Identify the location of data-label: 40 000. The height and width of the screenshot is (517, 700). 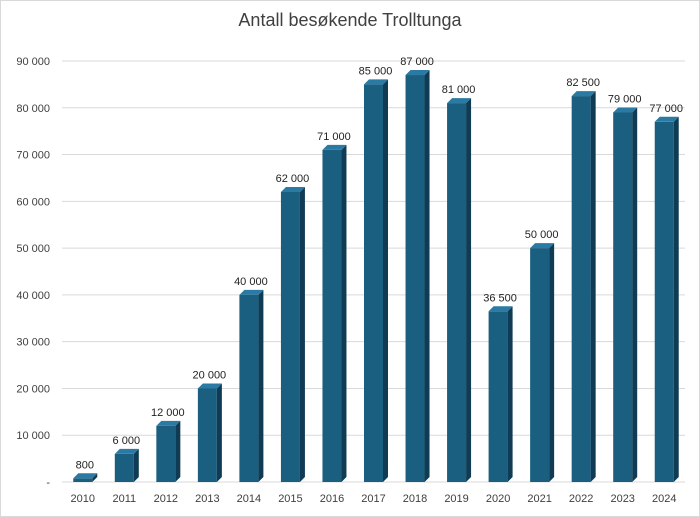
(251, 282).